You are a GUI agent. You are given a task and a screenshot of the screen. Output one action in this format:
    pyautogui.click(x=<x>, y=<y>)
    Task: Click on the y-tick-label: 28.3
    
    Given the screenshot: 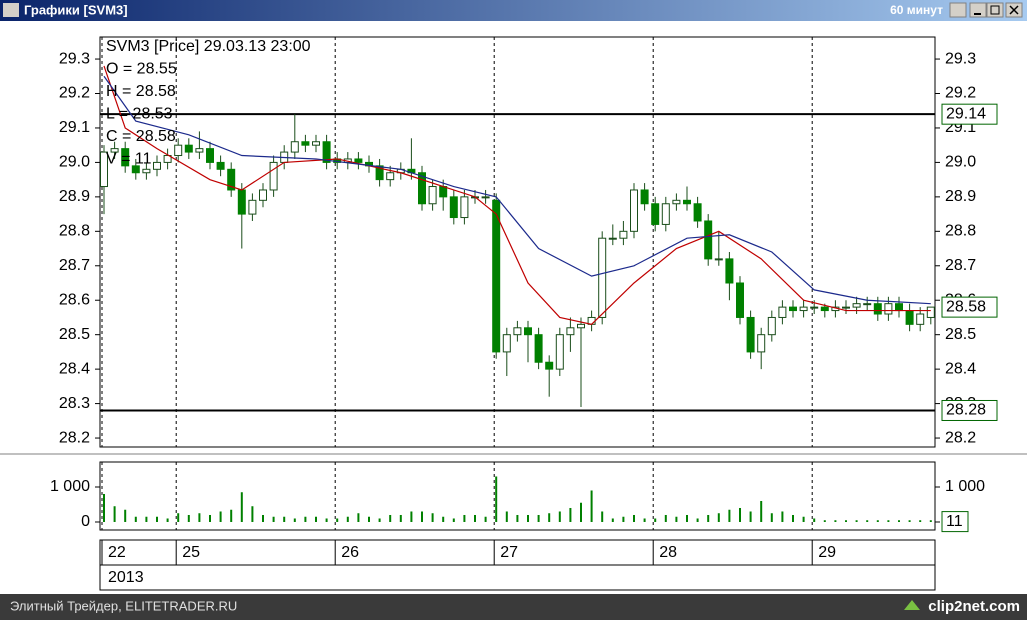 What is the action you would take?
    pyautogui.click(x=74, y=403)
    